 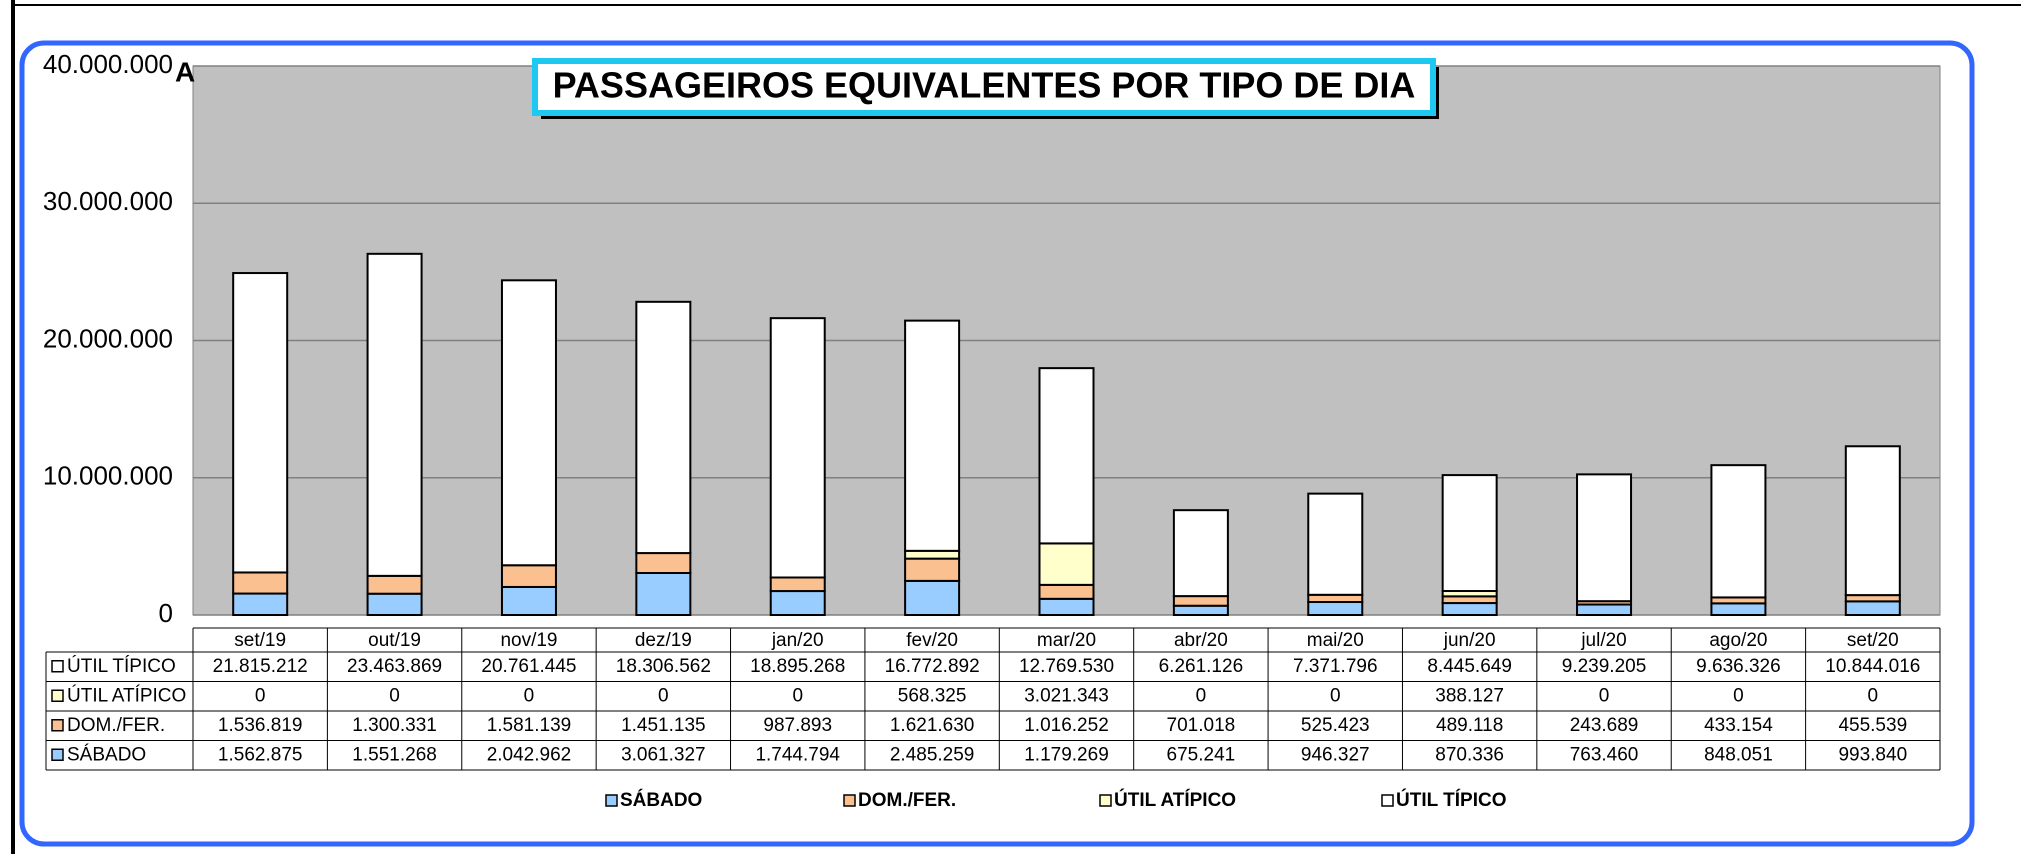 What do you see at coordinates (663, 725) in the screenshot?
I see `table-cell: 1.451.135` at bounding box center [663, 725].